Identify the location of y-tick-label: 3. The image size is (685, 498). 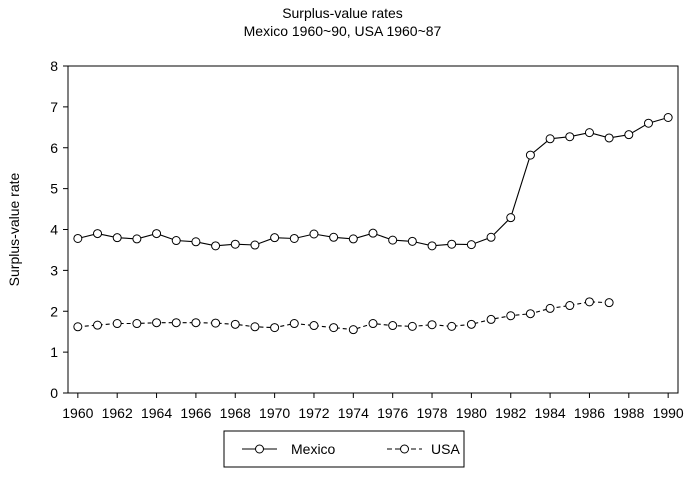
(54, 270).